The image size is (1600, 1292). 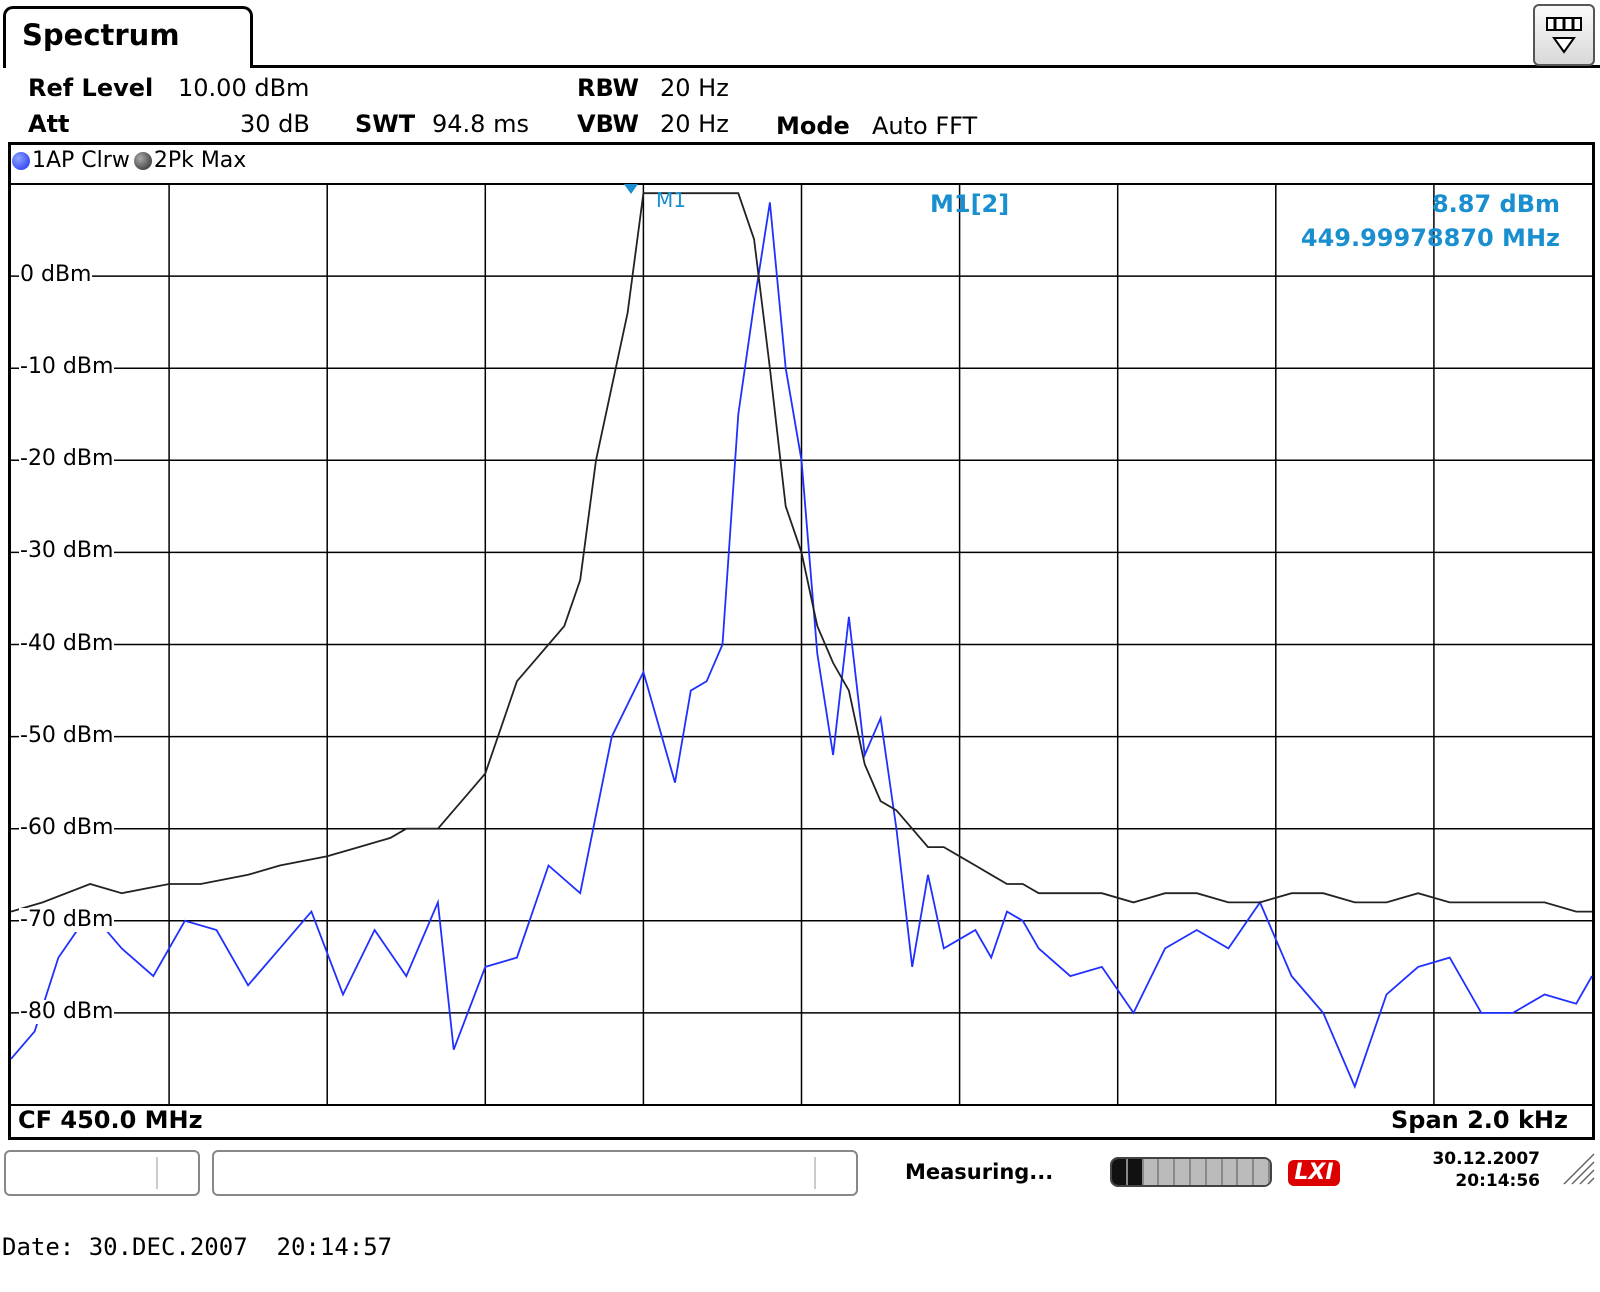 I want to click on spectrum-tab, so click(x=128, y=37).